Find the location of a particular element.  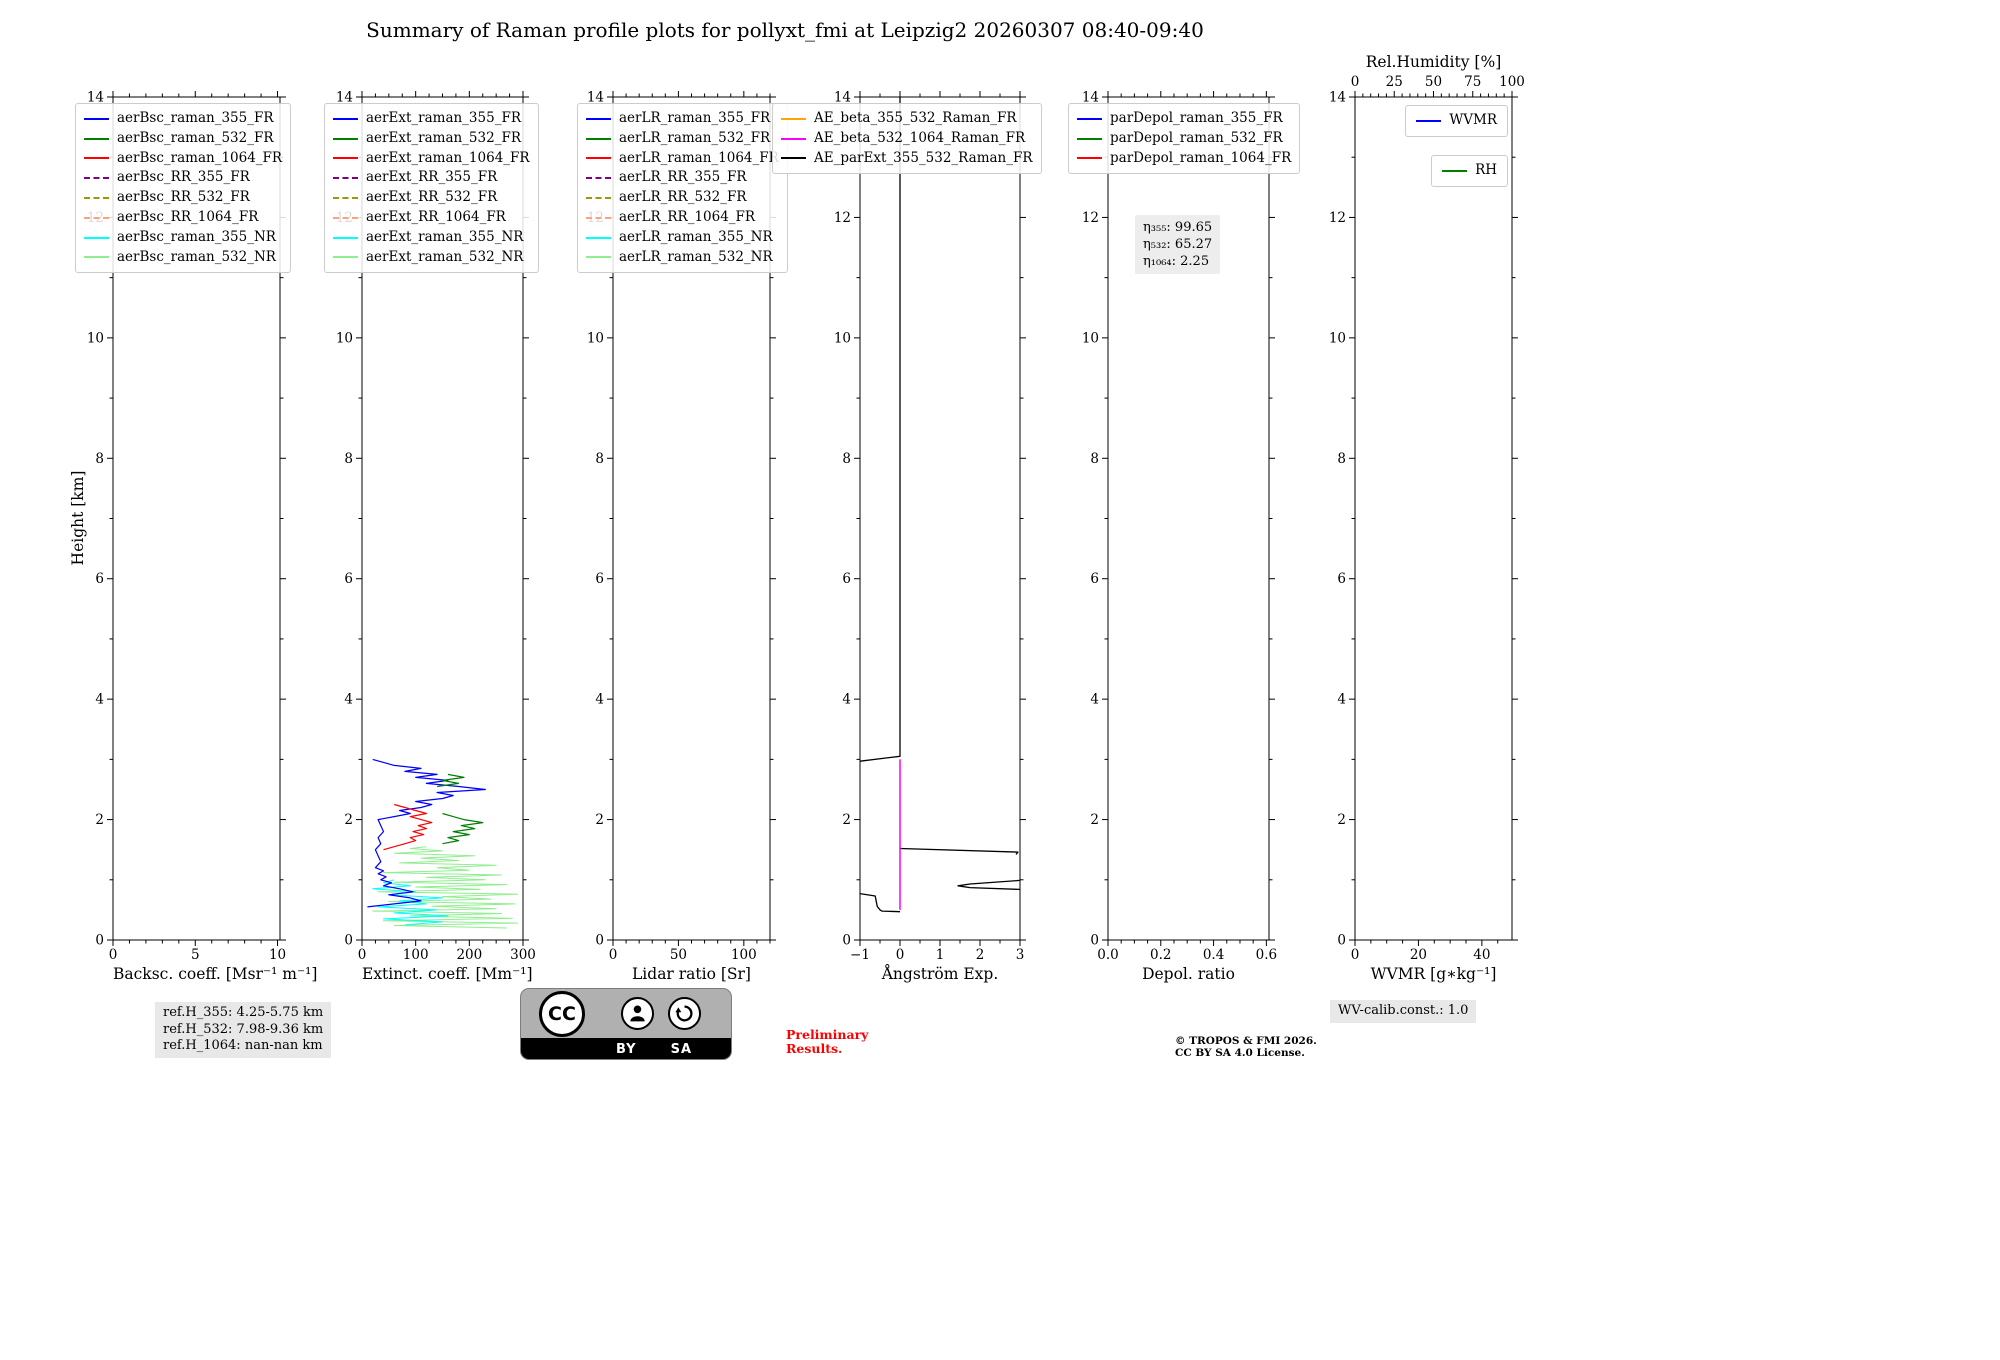

cc-icon-text: CC is located at coordinates (562, 1013).